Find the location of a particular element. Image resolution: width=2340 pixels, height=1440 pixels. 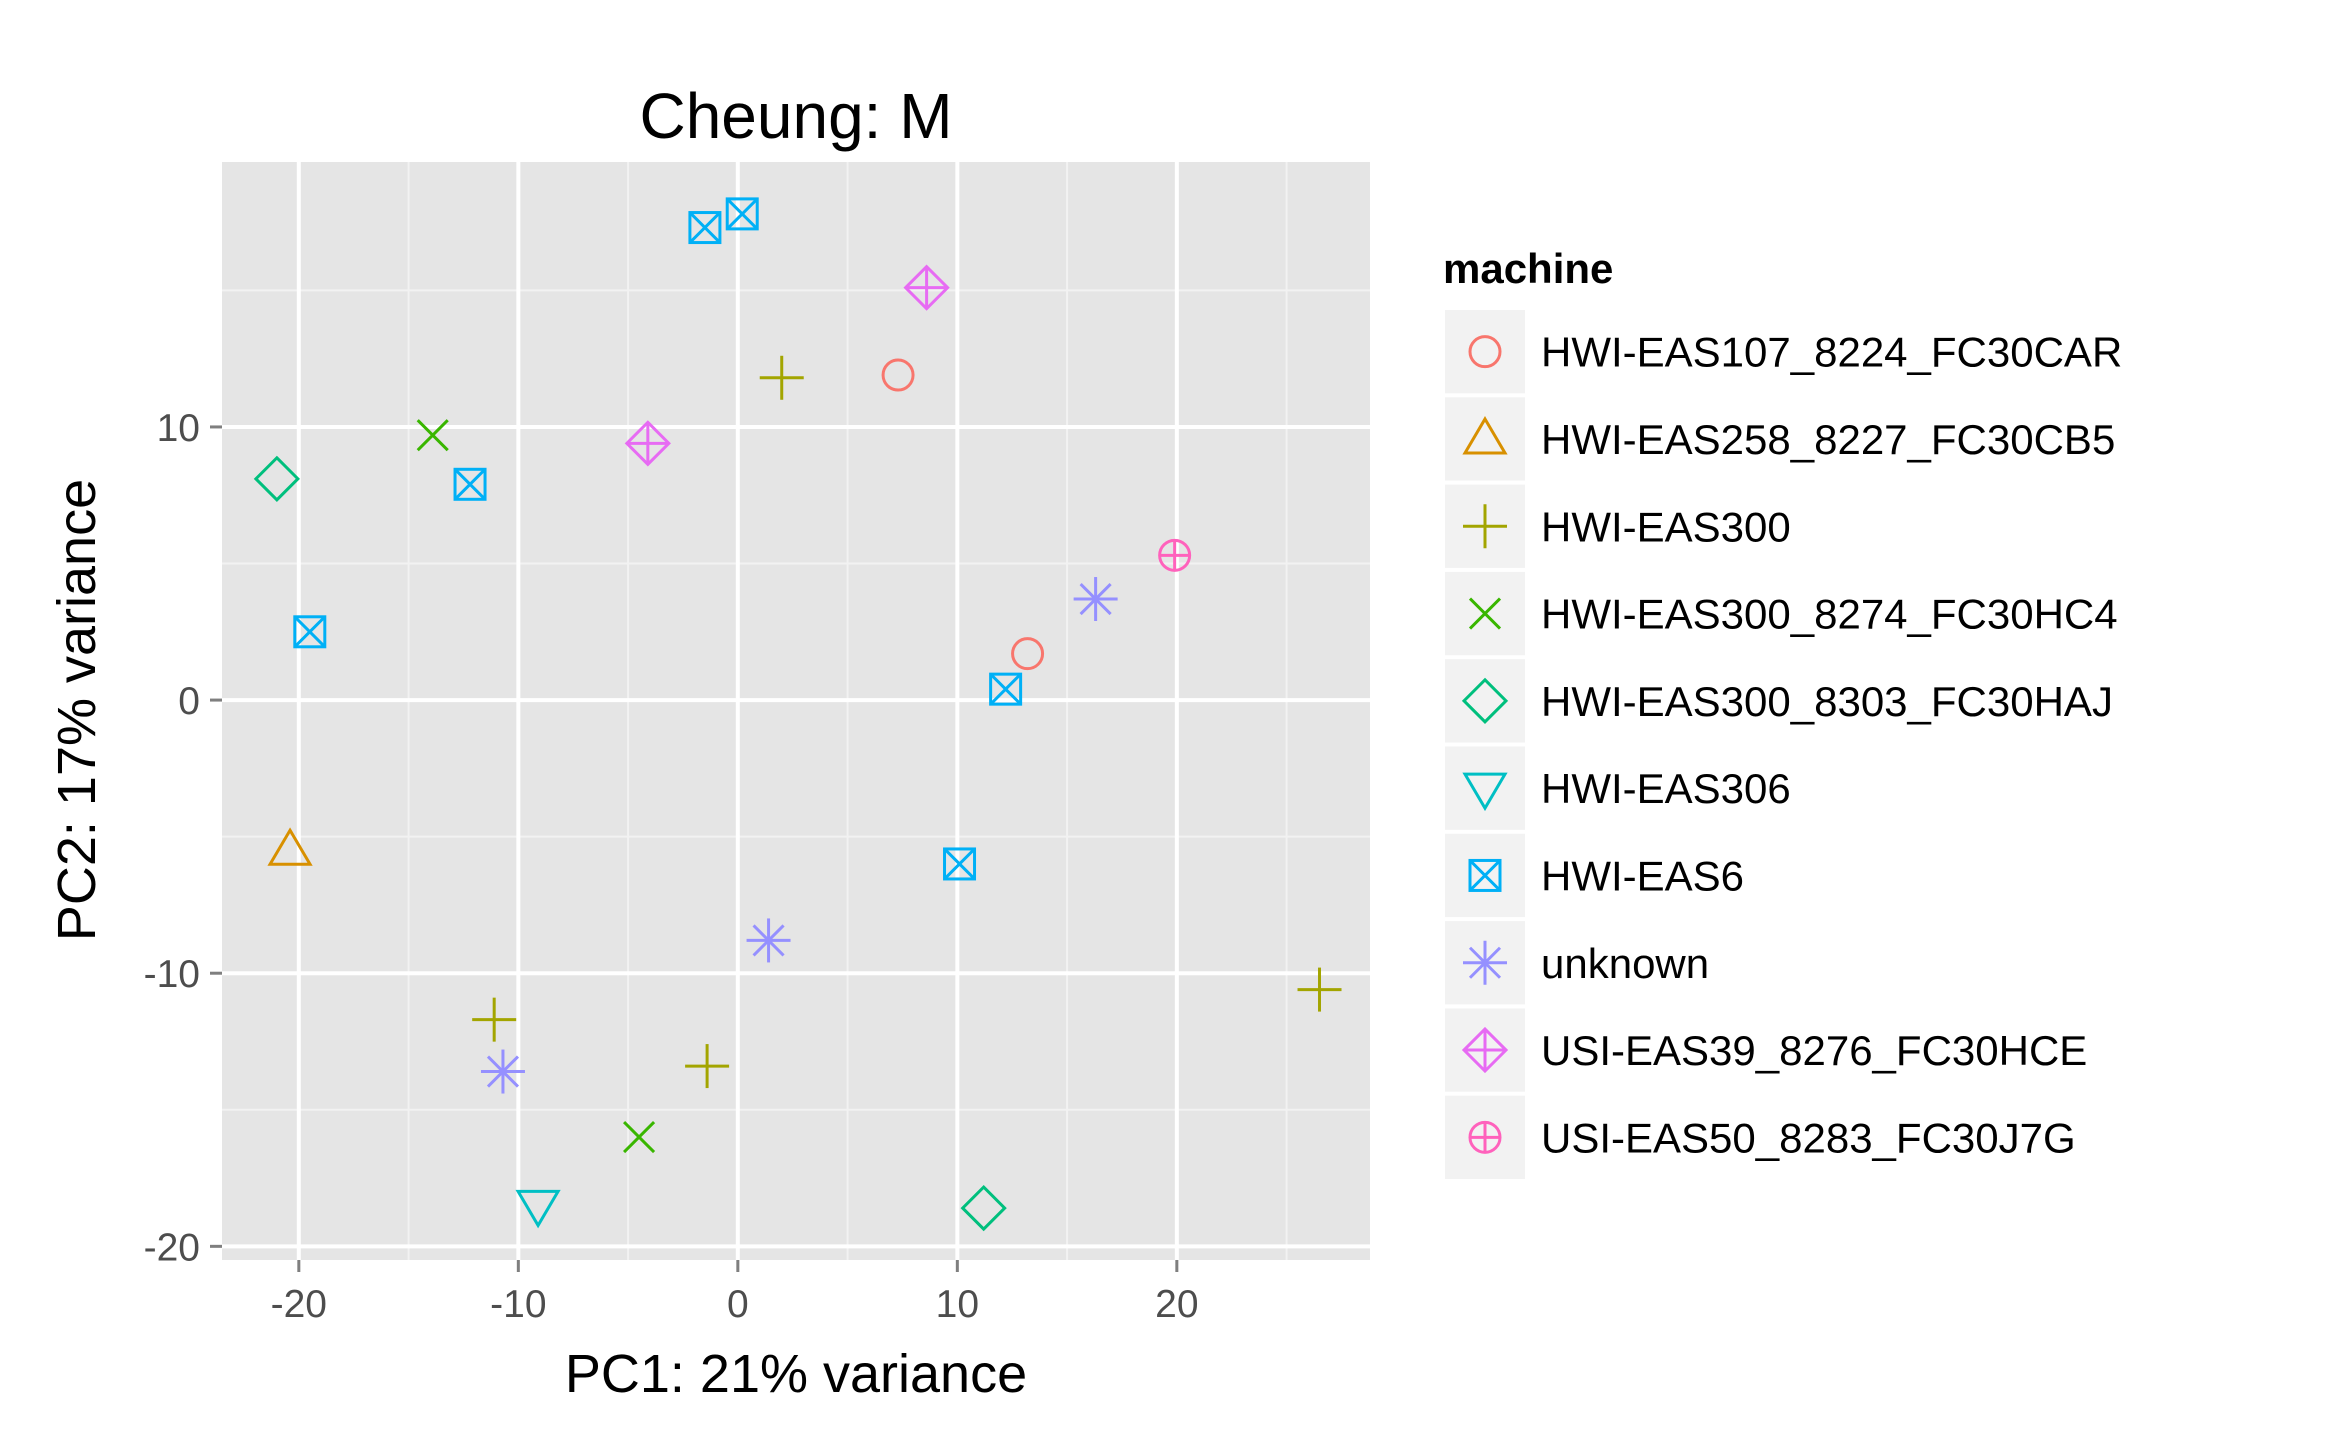

legend-label: HWI-EAS306 is located at coordinates (1666, 788).